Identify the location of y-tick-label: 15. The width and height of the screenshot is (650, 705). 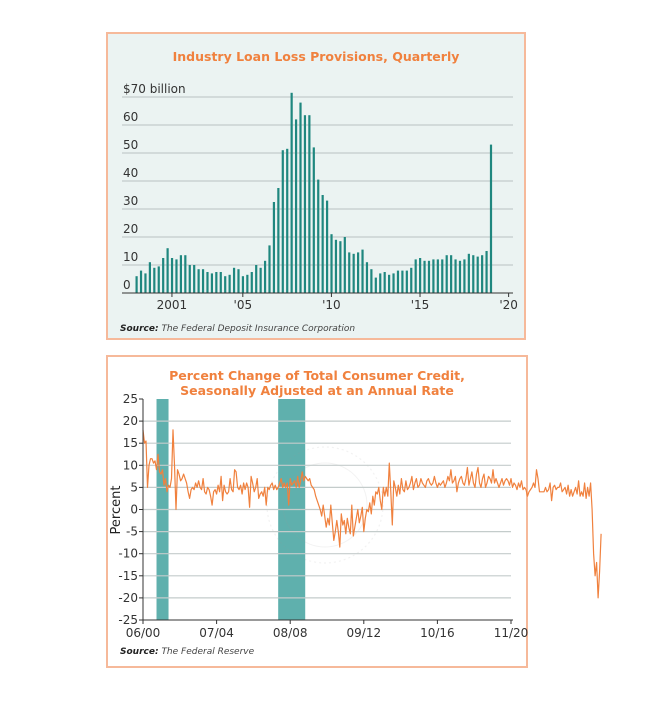
(130, 443).